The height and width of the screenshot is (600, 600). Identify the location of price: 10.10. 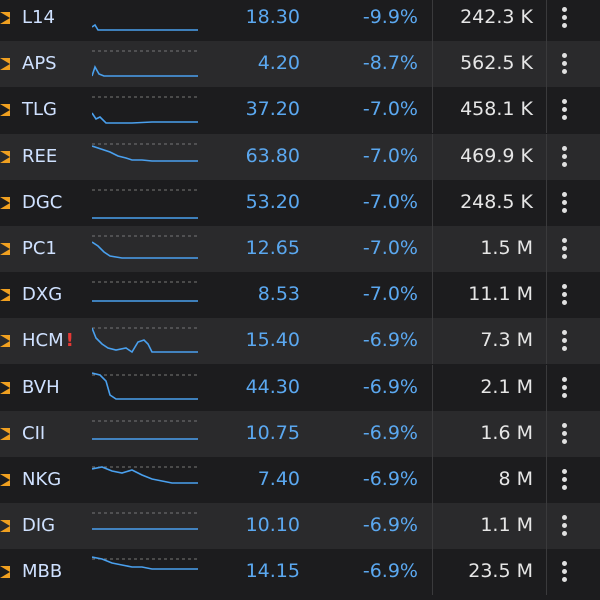
(272, 525).